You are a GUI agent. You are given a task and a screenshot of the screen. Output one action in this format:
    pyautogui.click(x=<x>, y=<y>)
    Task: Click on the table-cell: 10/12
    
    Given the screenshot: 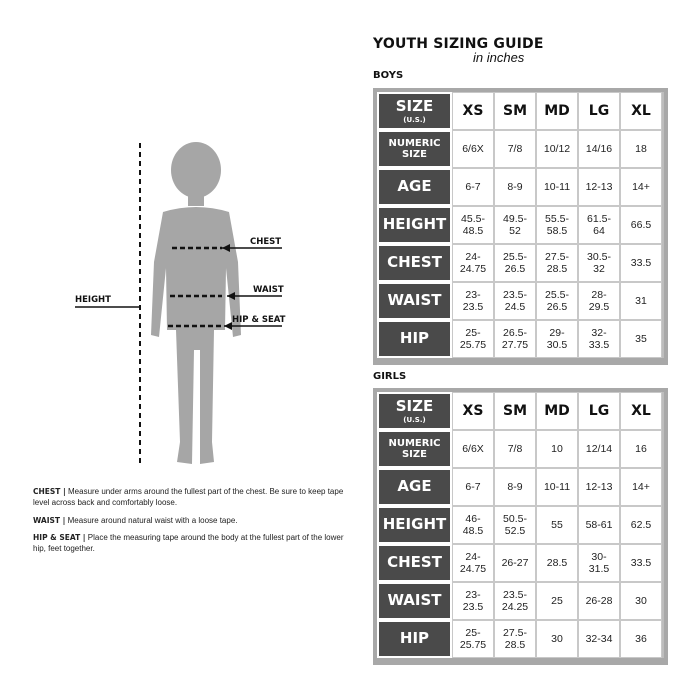 What is the action you would take?
    pyautogui.click(x=557, y=149)
    